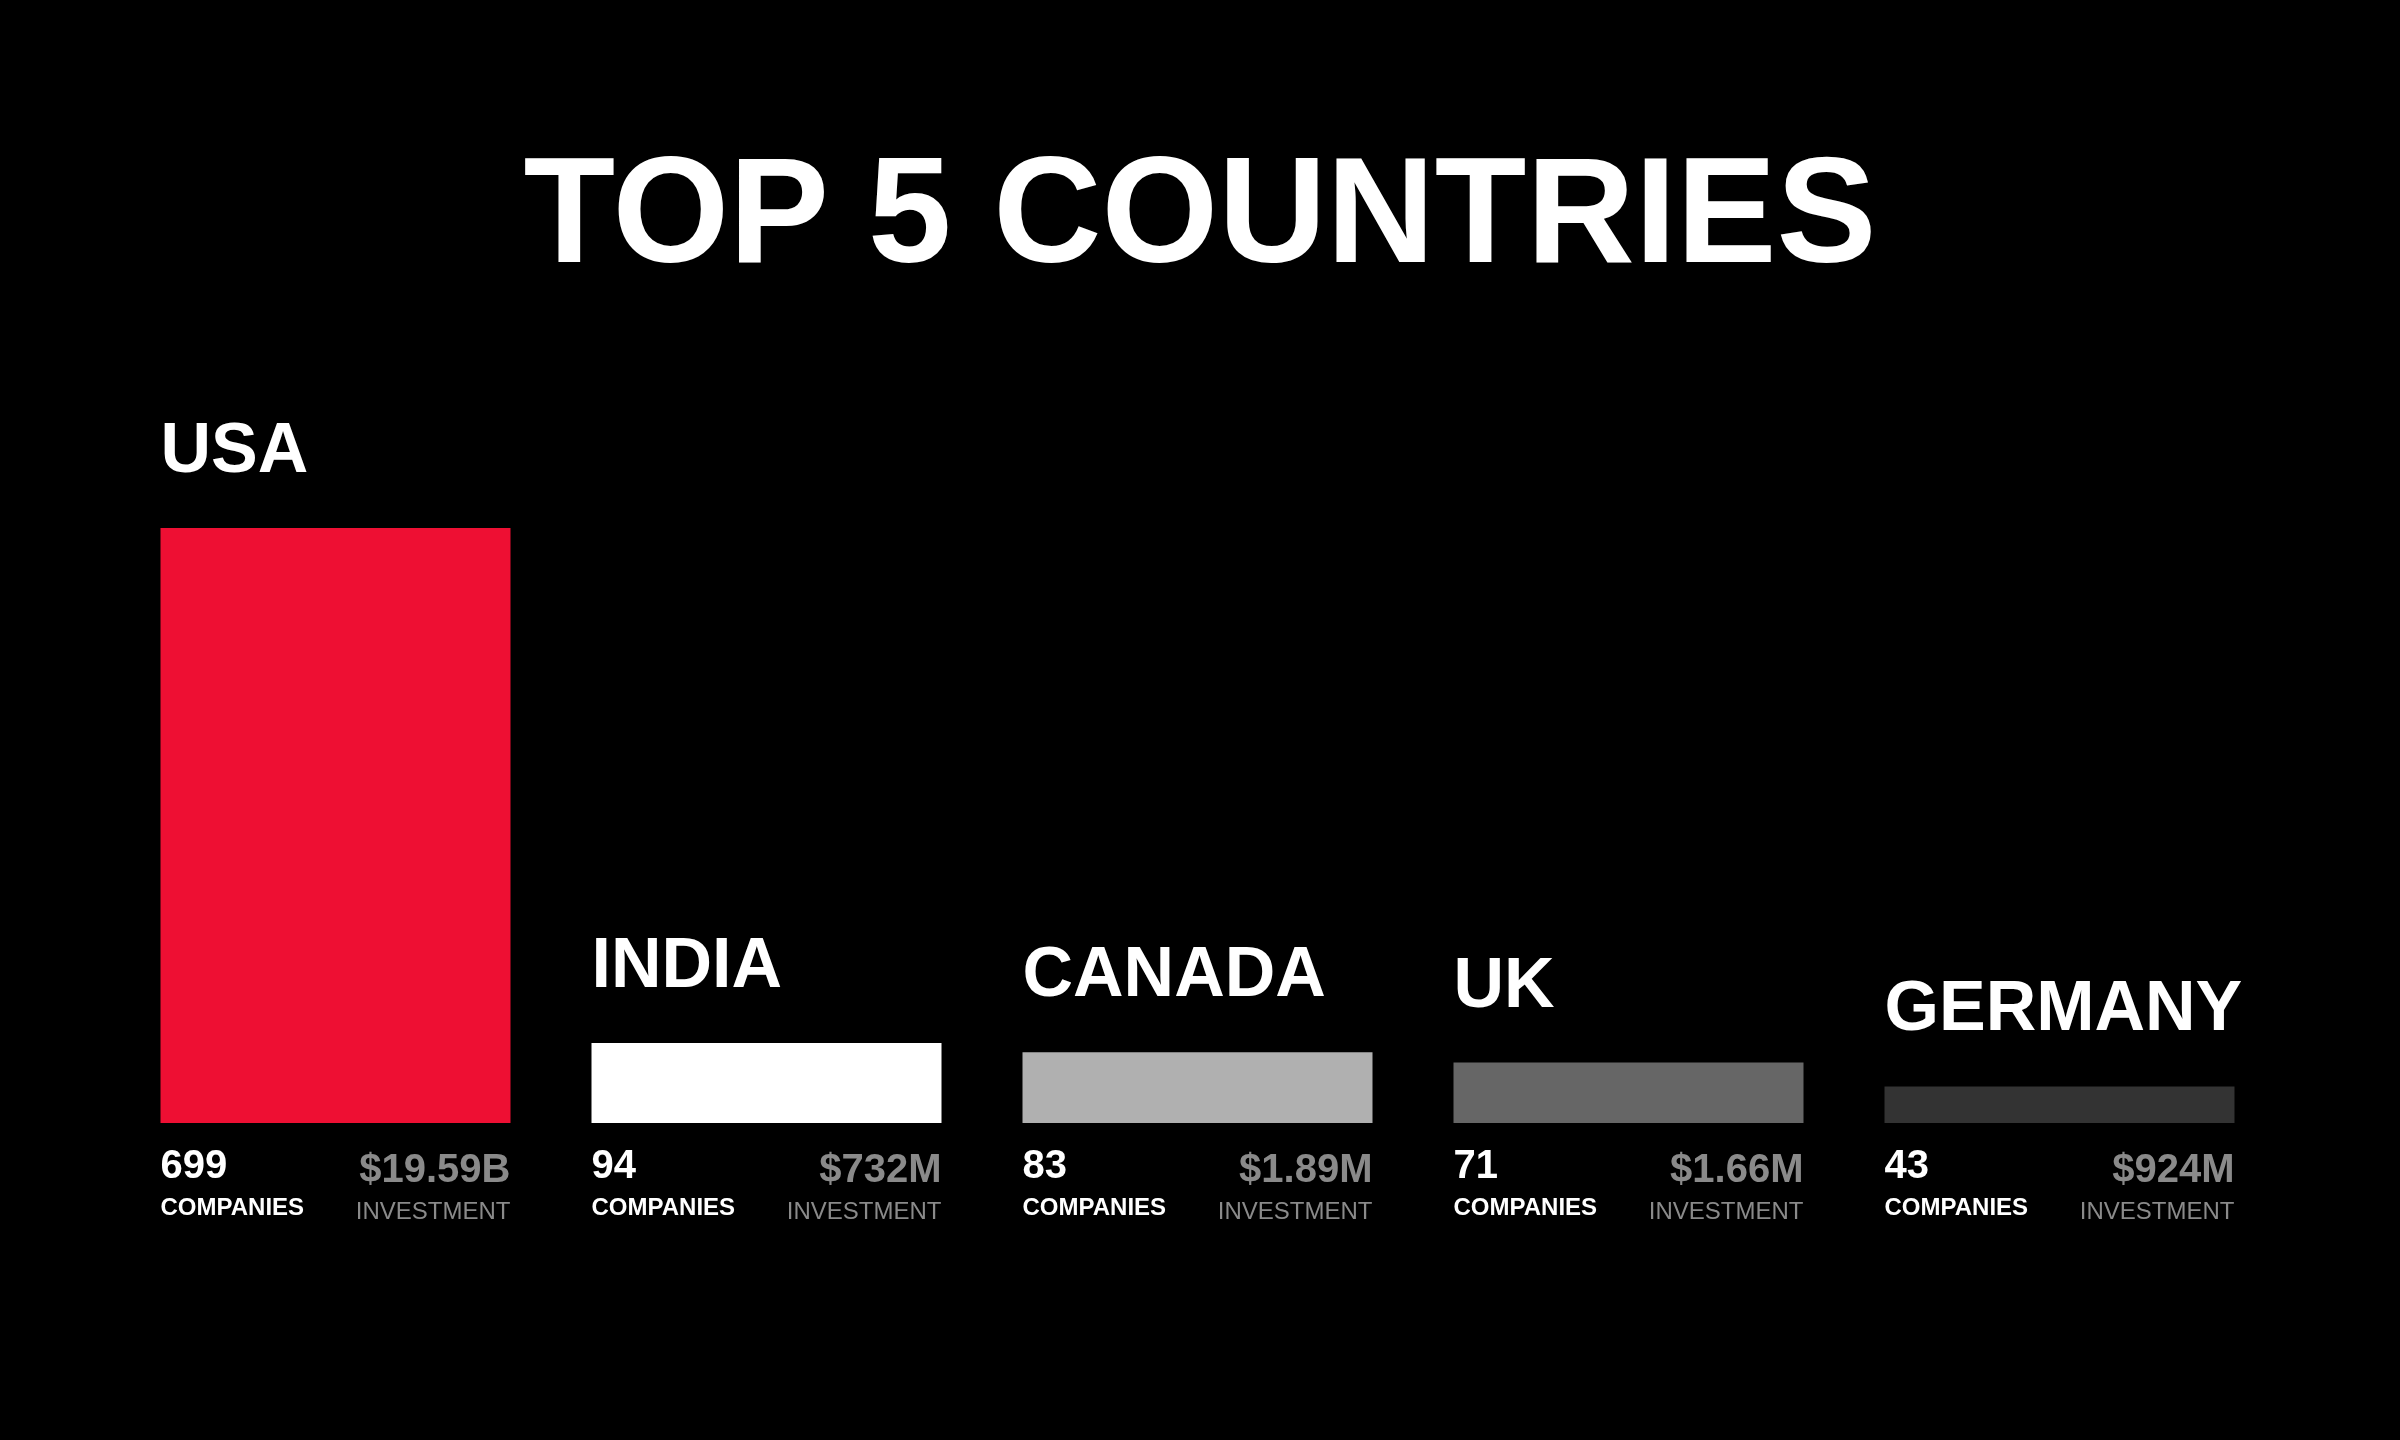 This screenshot has height=1440, width=2400. What do you see at coordinates (234, 448) in the screenshot?
I see `x-tick-label: USA` at bounding box center [234, 448].